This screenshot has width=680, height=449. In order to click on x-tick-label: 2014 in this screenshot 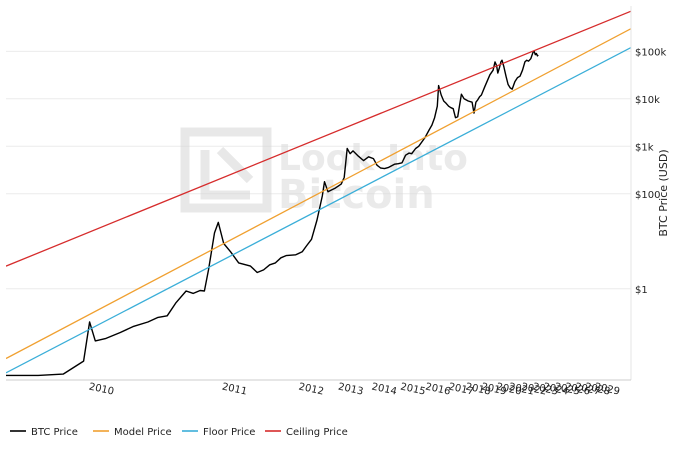, I will do `click(384, 390)`.